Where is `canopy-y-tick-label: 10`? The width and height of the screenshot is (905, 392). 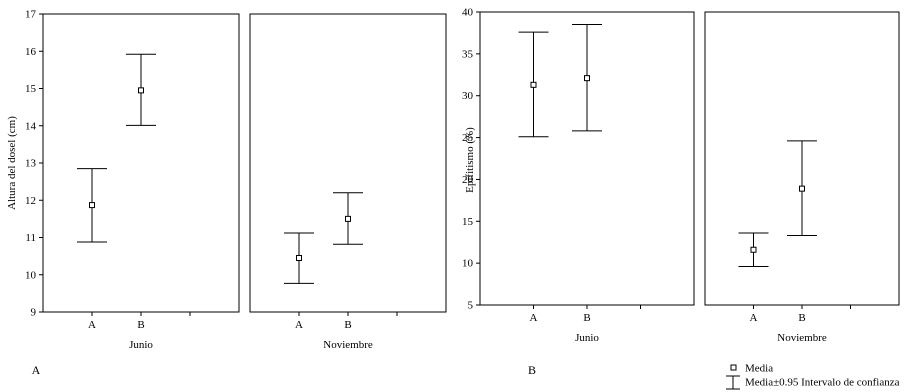
canopy-y-tick-label: 10 is located at coordinates (31, 275).